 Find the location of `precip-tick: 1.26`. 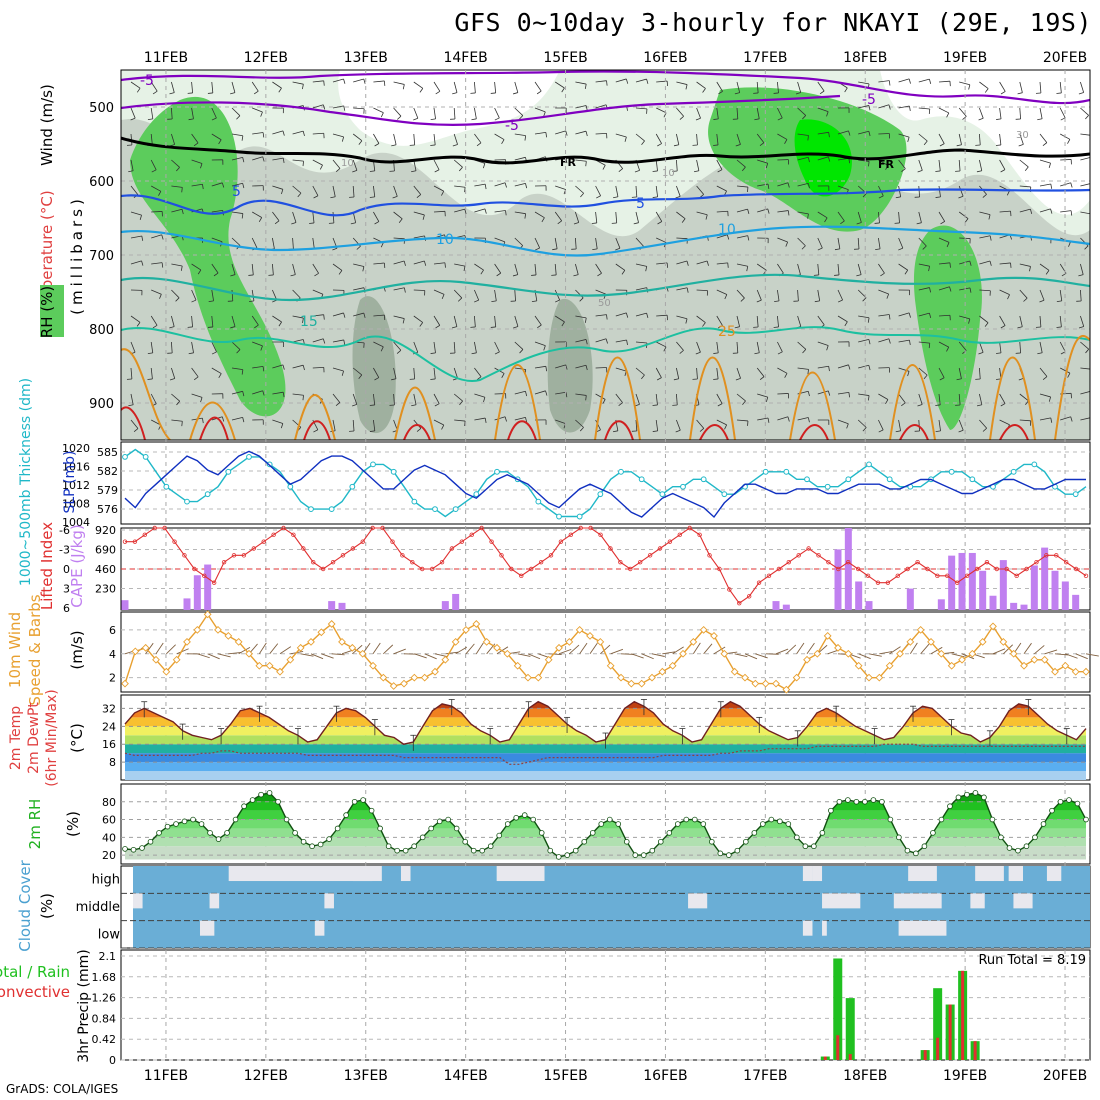

precip-tick: 1.26 is located at coordinates (104, 998).